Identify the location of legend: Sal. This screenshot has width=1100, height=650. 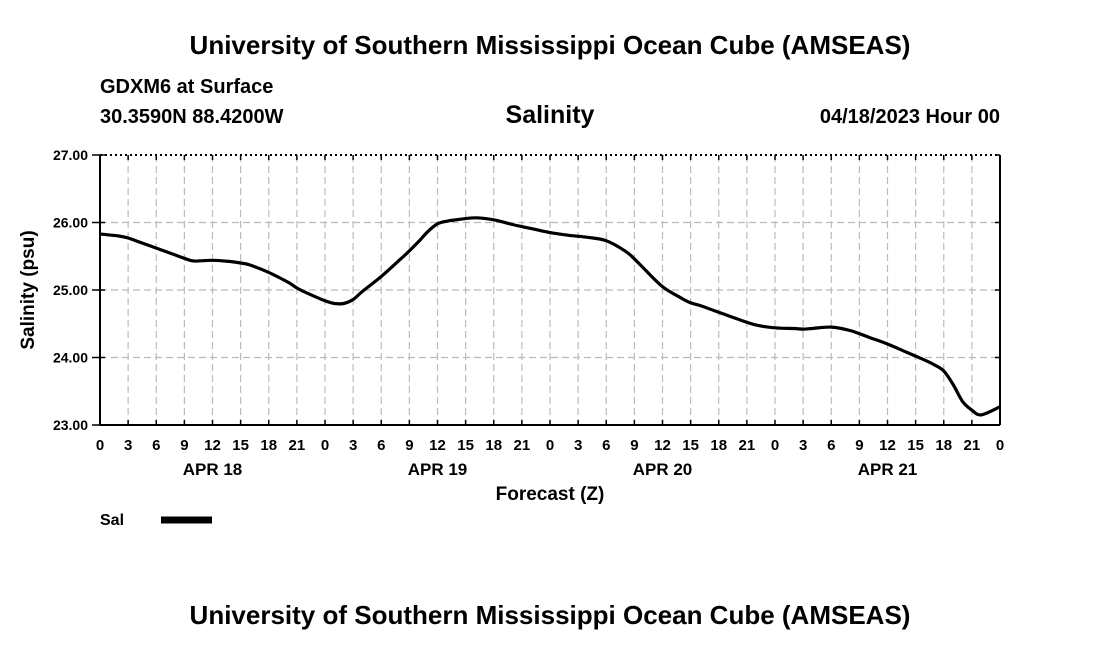
(156, 520).